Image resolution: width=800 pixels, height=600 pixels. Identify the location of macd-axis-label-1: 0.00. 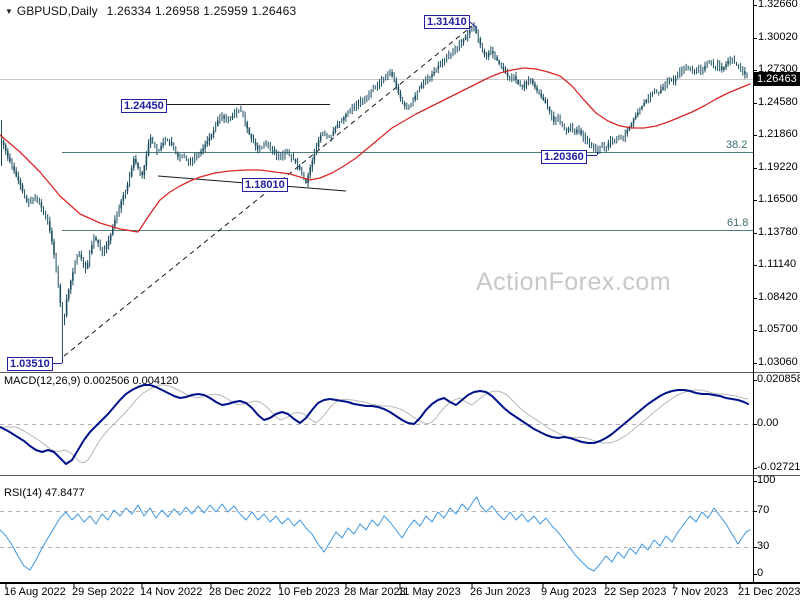
(768, 423).